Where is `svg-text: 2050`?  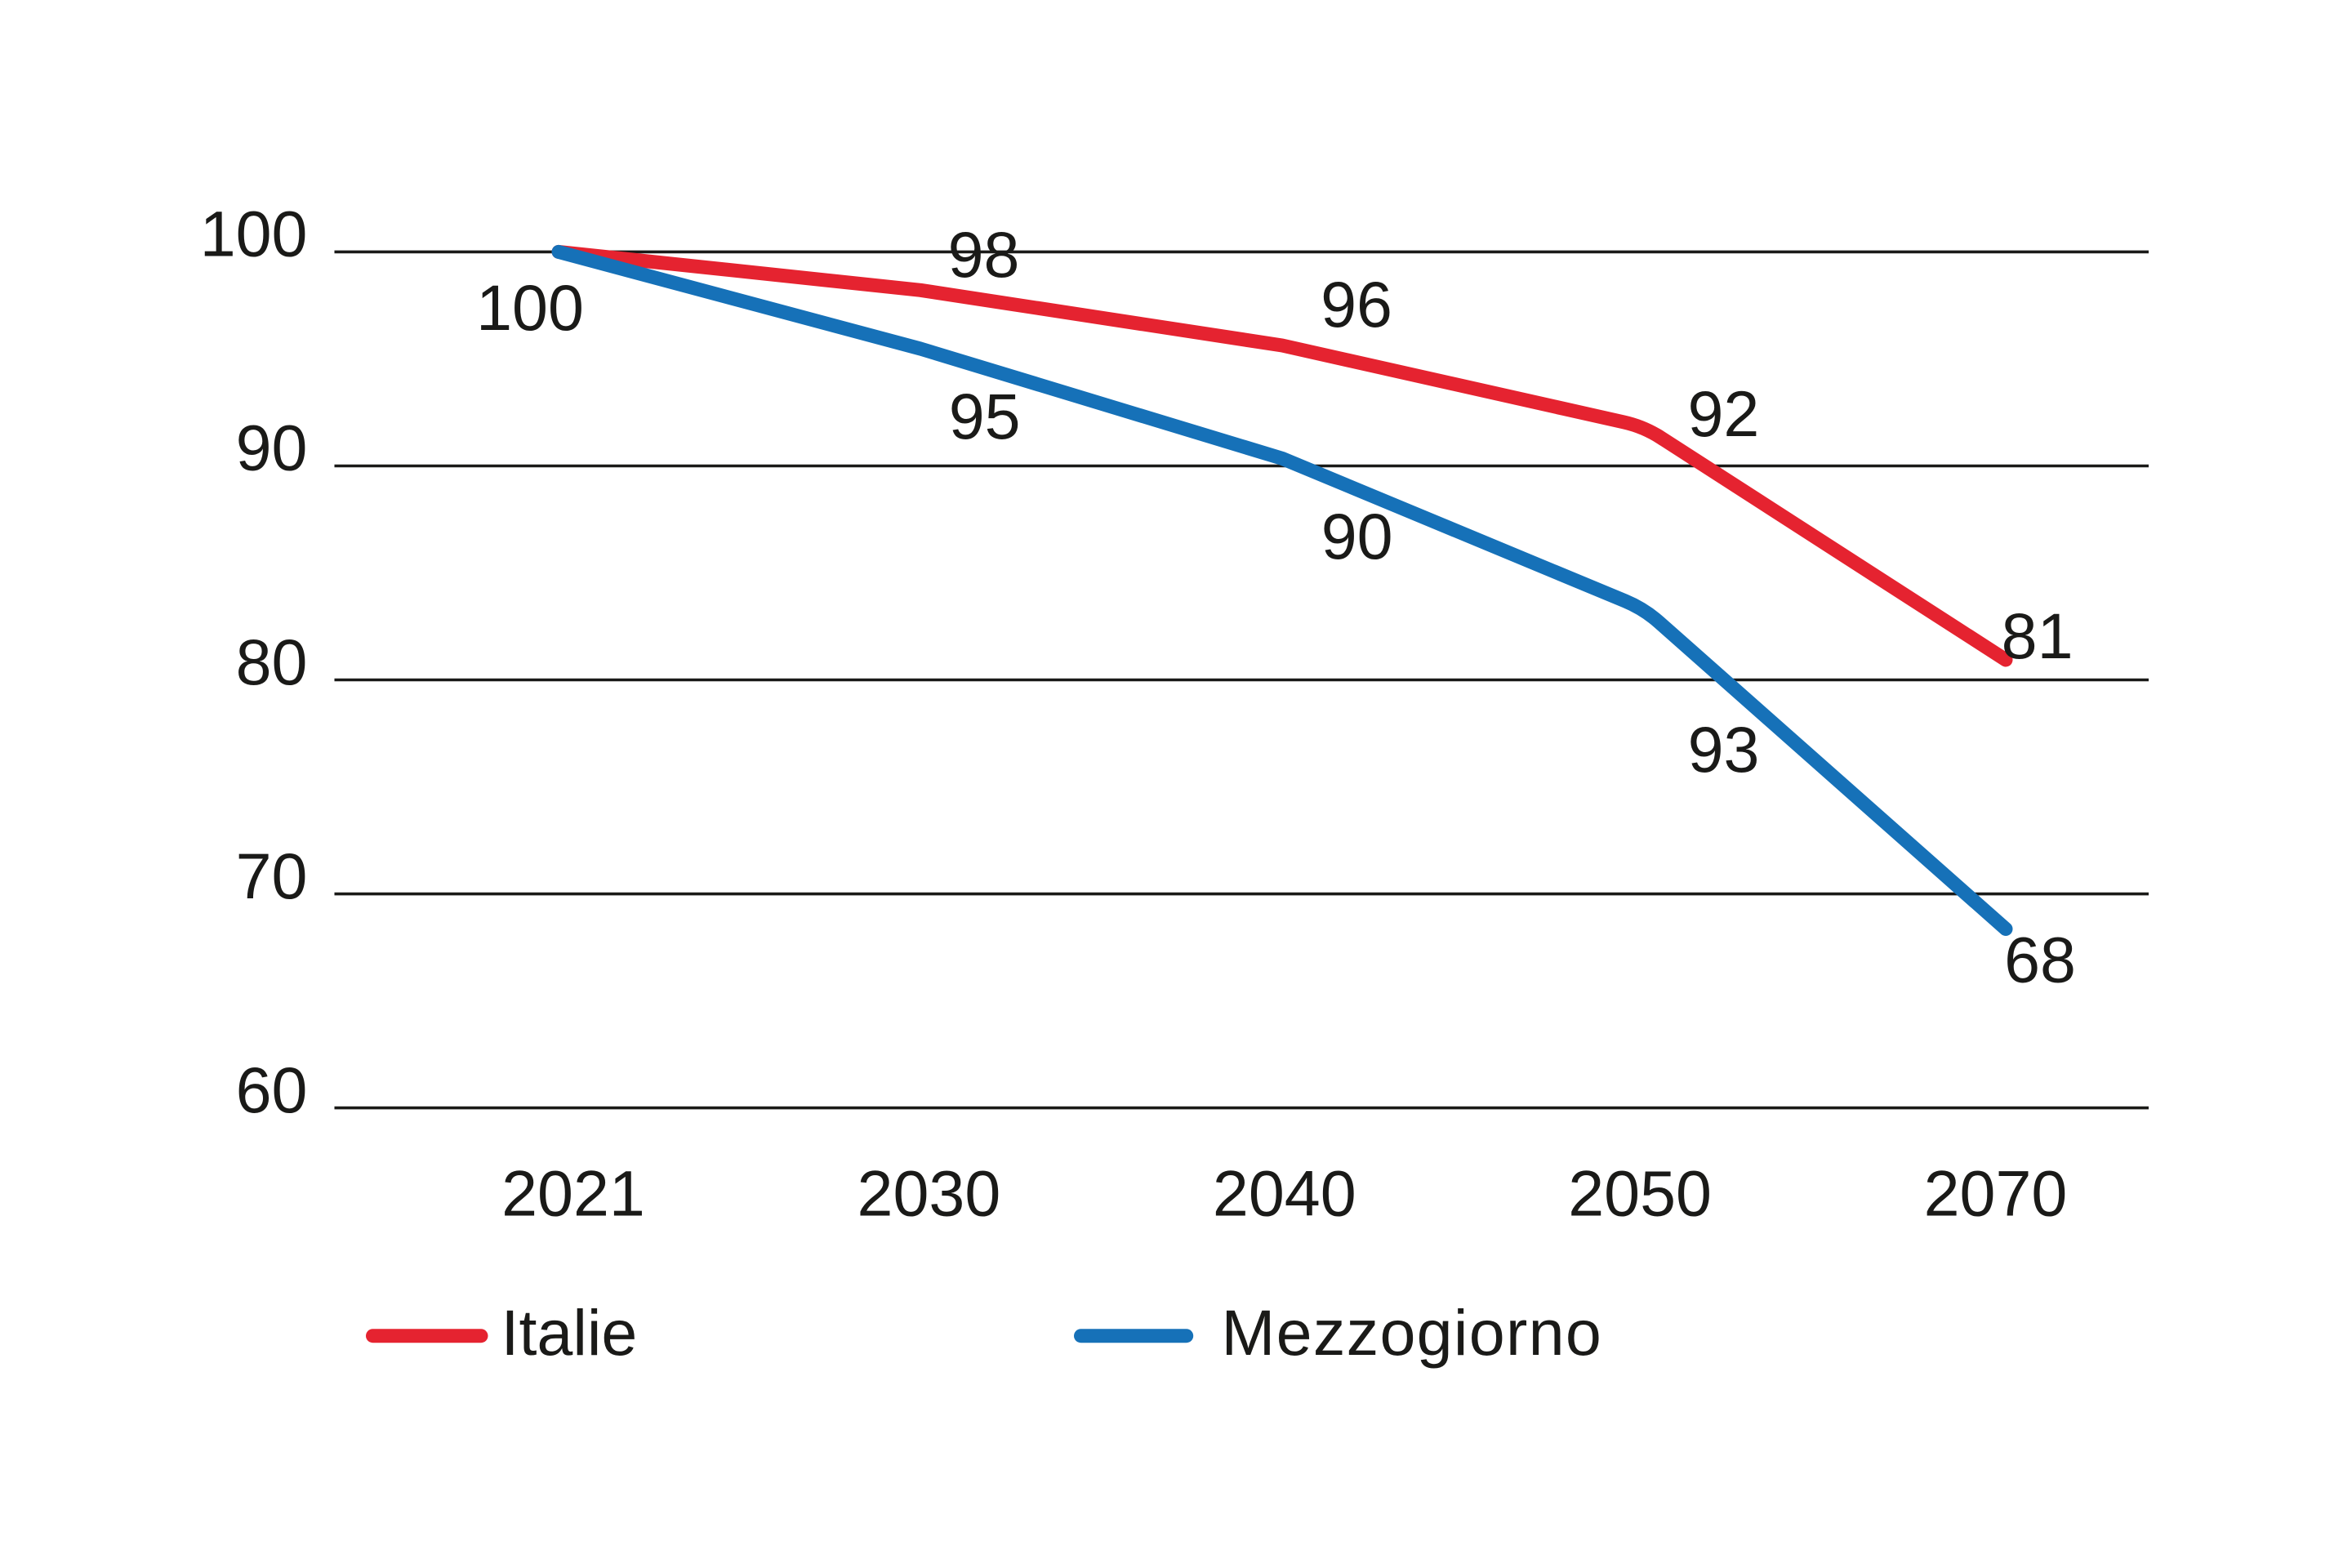 svg-text: 2050 is located at coordinates (1640, 1193).